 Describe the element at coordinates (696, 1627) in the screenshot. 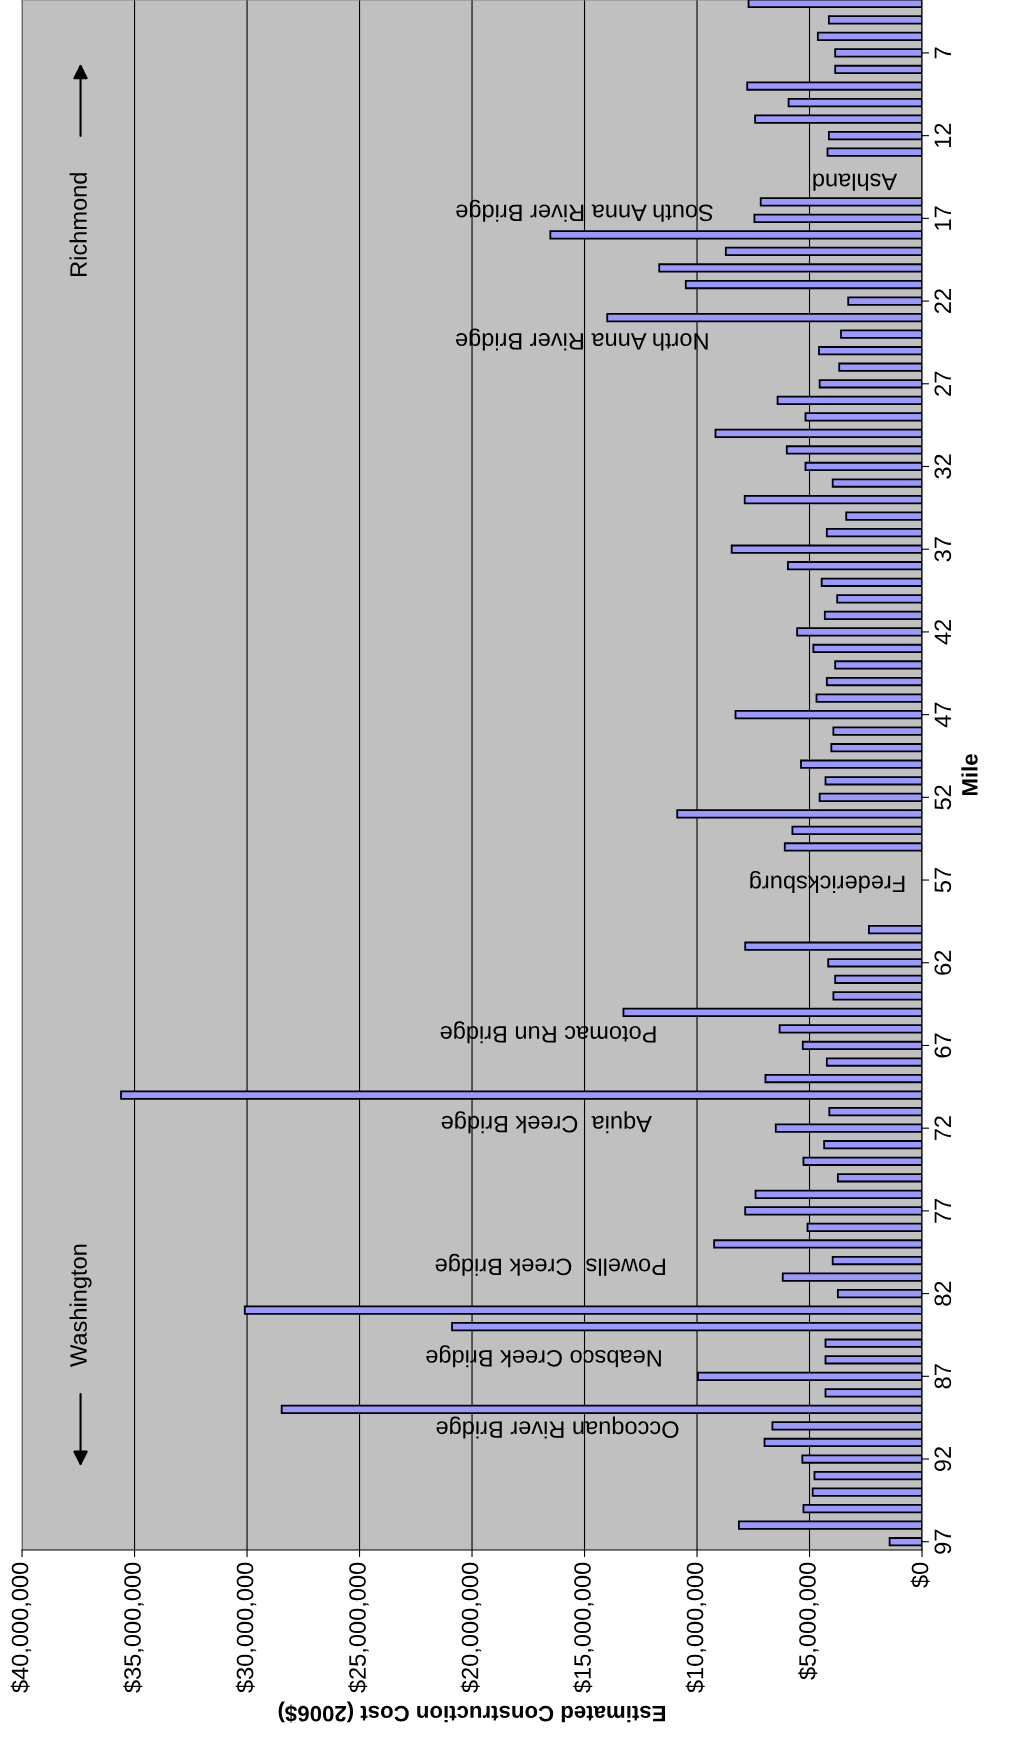

I see `x-tick-label: $10,000,000` at that location.